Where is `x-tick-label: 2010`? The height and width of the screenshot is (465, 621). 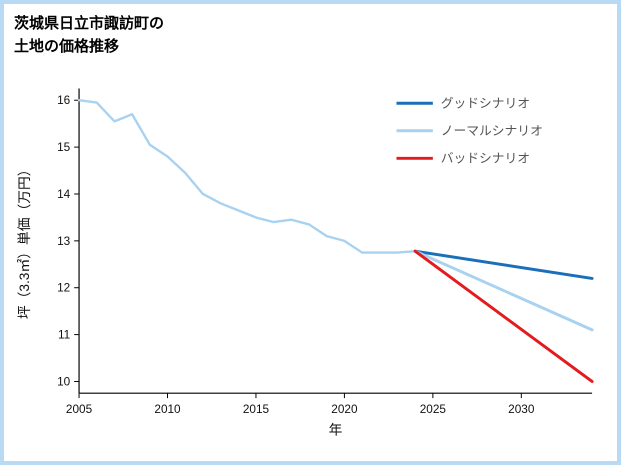 x-tick-label: 2010 is located at coordinates (167, 409).